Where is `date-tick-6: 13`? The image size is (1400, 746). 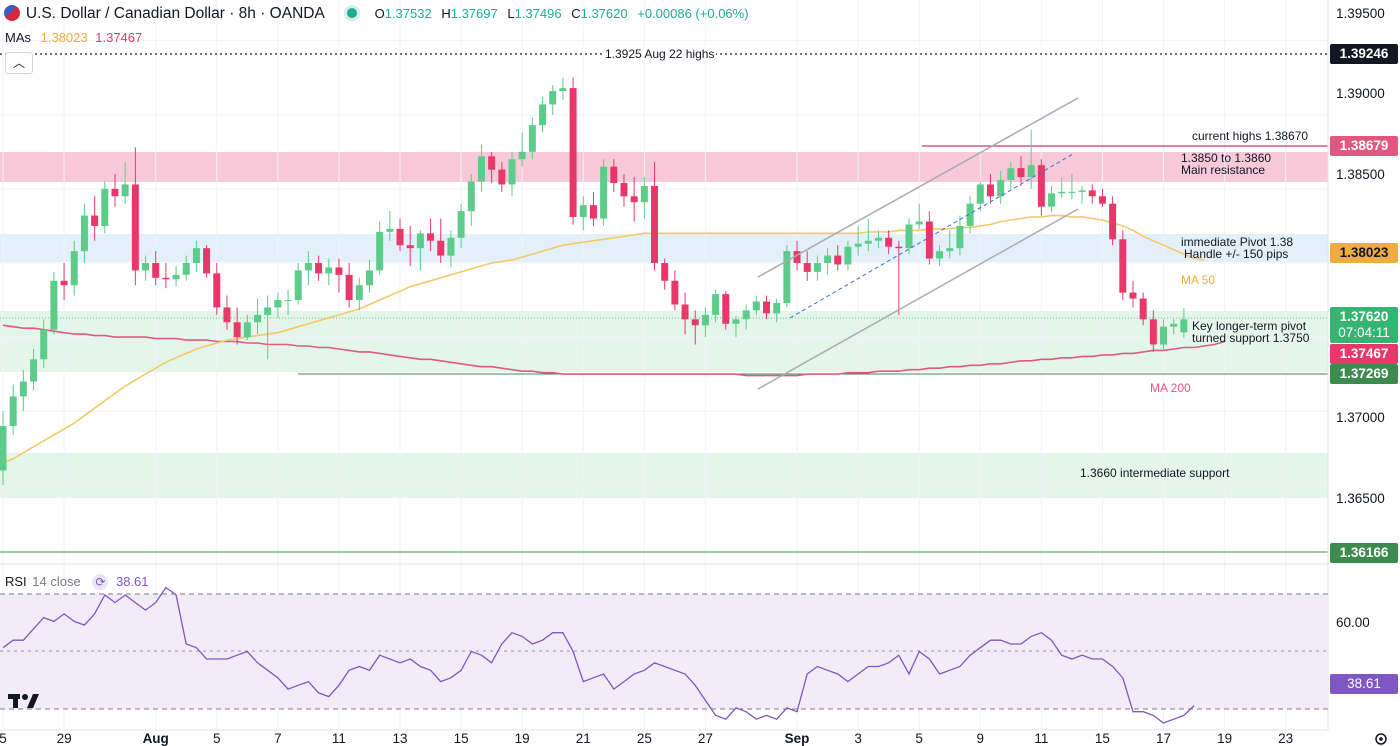 date-tick-6: 13 is located at coordinates (400, 738).